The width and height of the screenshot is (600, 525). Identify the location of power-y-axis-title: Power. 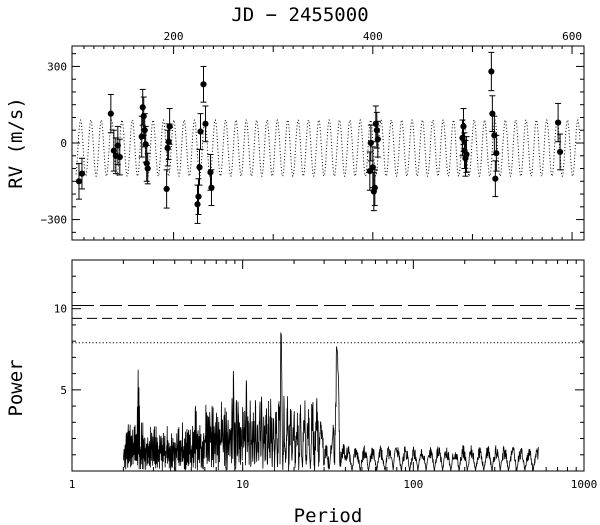
(16, 387).